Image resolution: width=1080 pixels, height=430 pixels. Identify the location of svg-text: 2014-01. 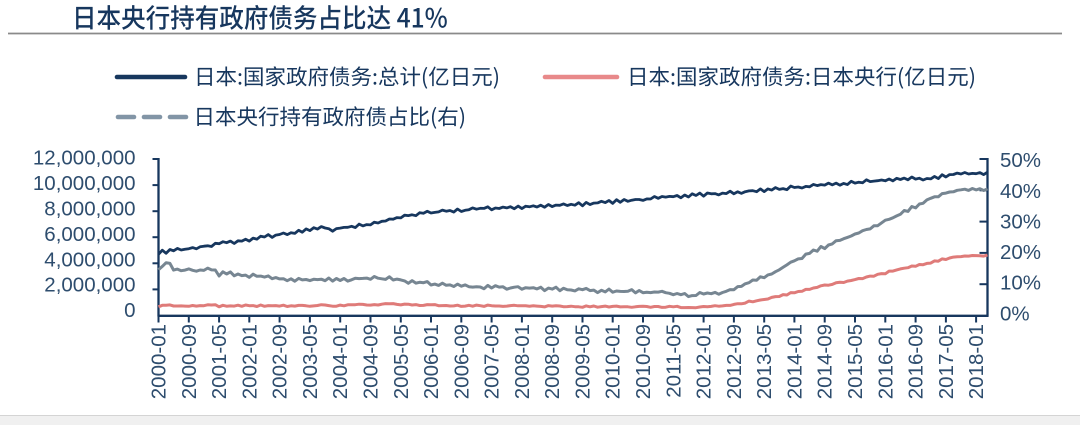
(794, 361).